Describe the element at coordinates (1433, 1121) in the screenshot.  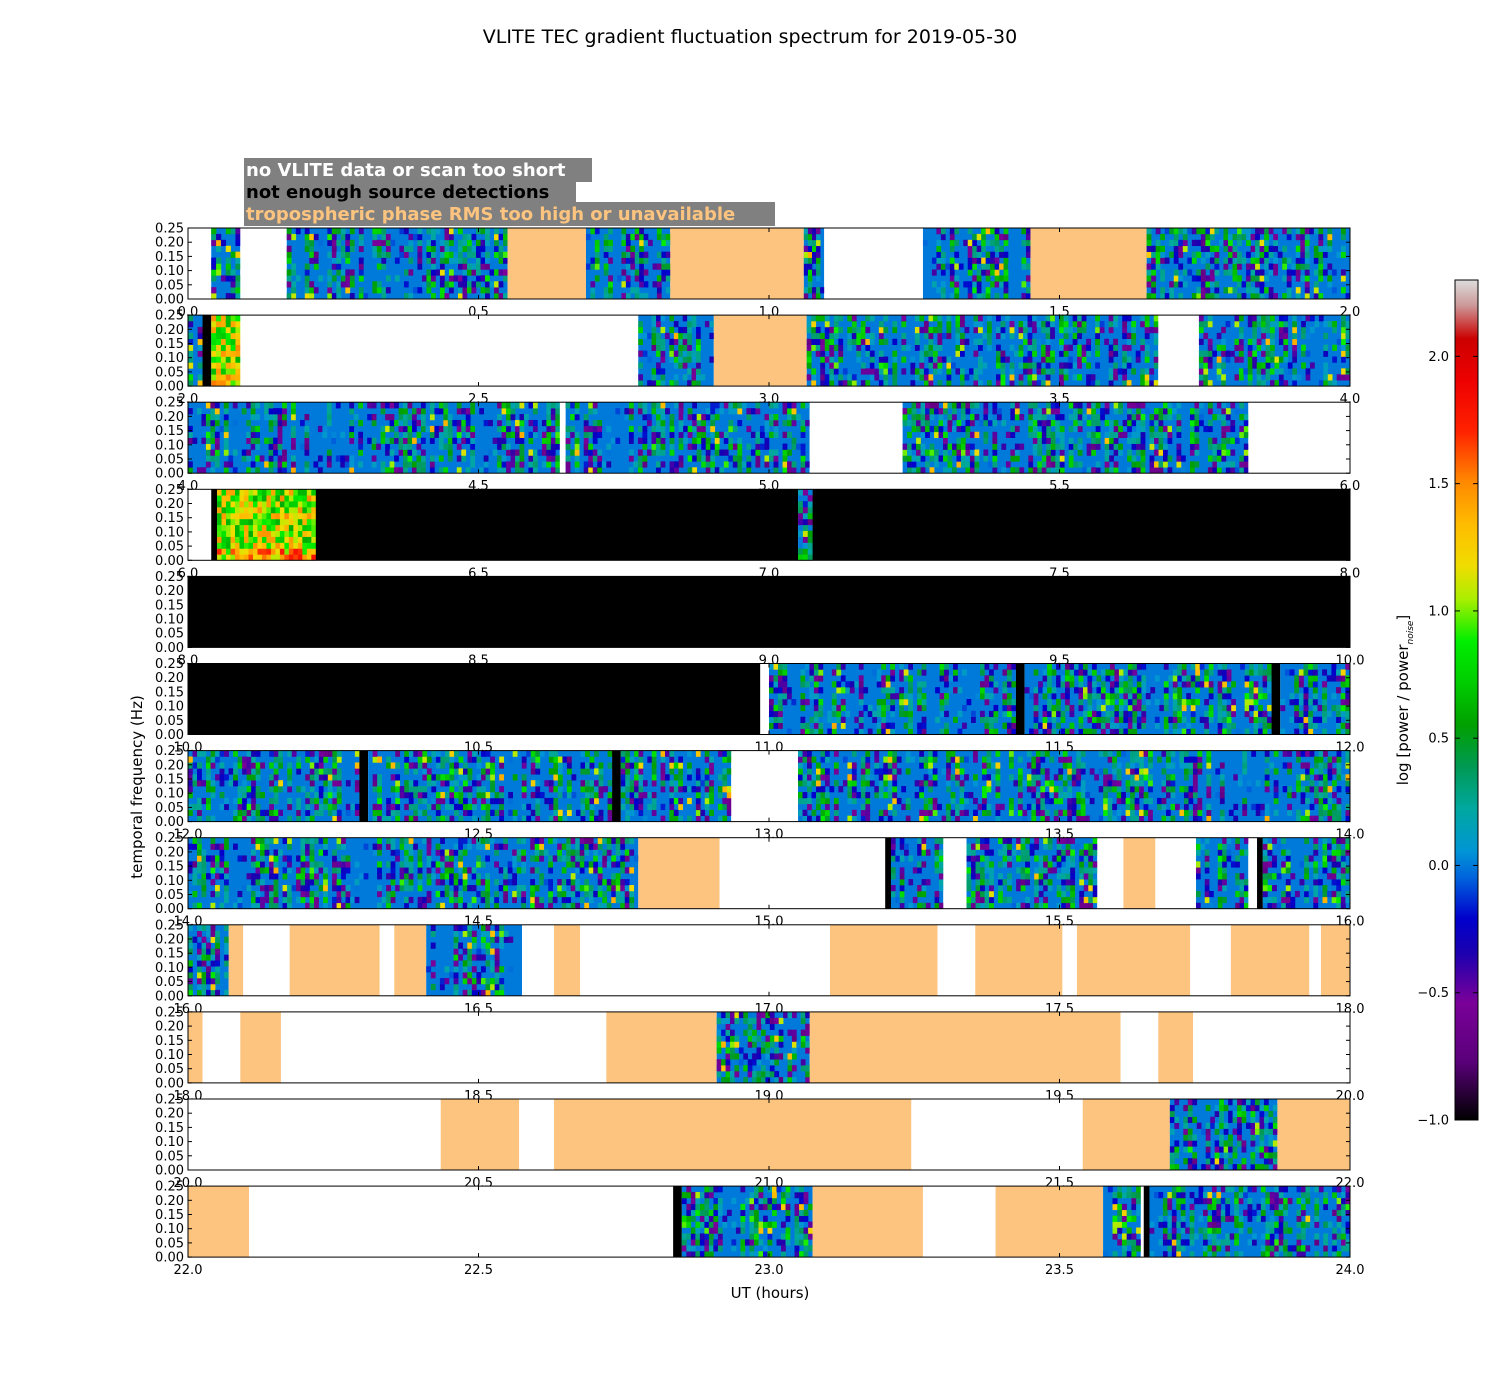
I see `colorbar-tick-label: −1.0` at that location.